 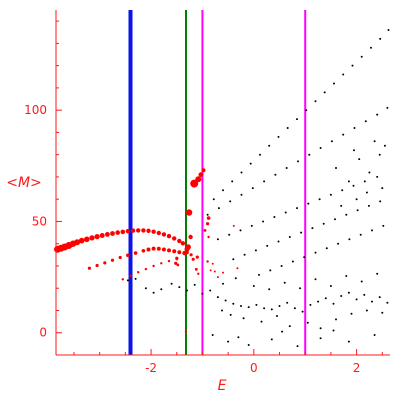 I want to click on x-tick-label: 0, so click(x=254, y=368).